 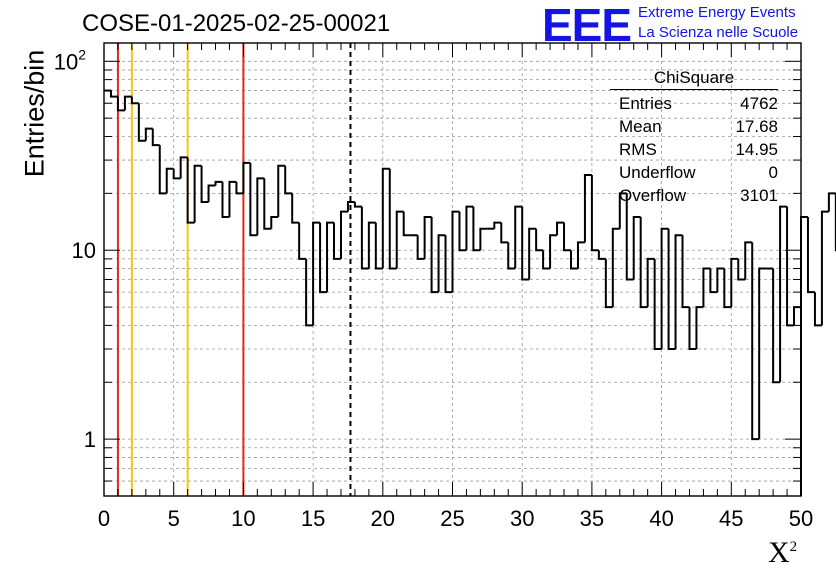 I want to click on y-axis-label: Entries/bin, so click(x=34, y=113).